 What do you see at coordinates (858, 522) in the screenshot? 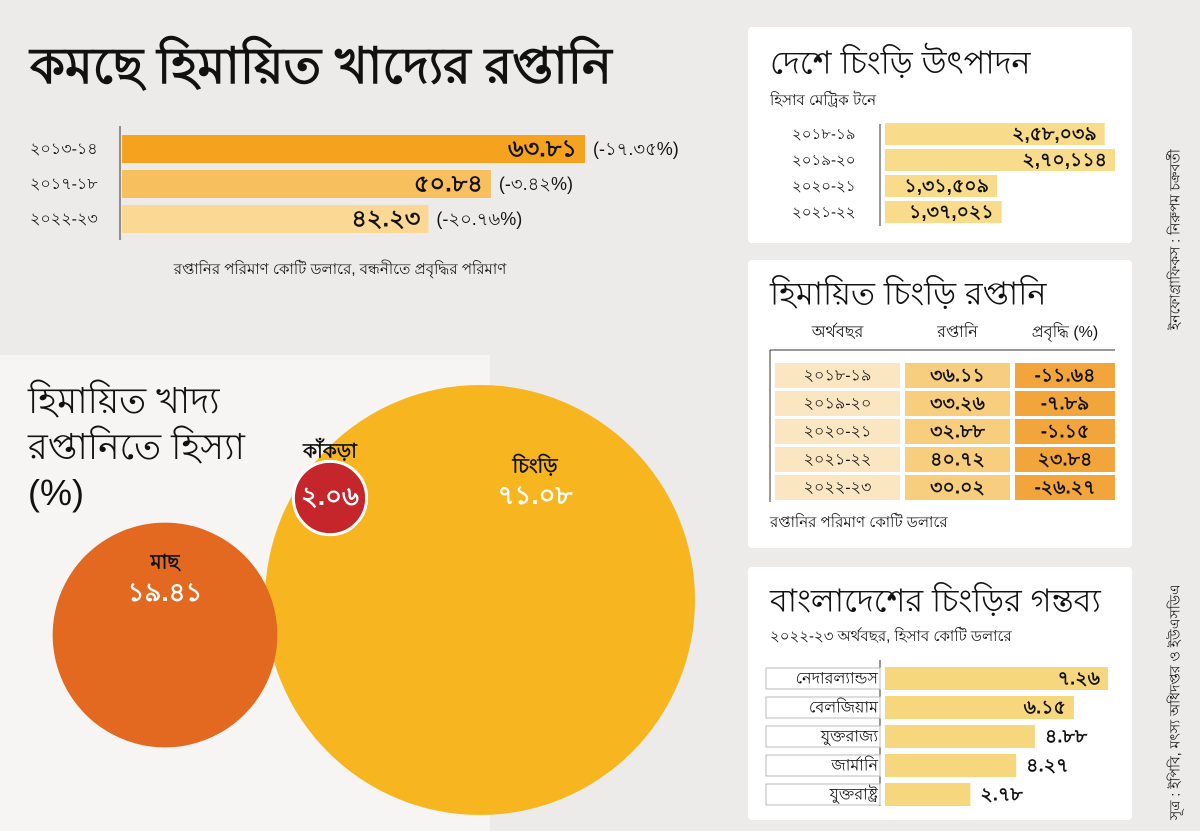
I see `note: রপ্তানির পরিমাণ কোটি ডলারে` at bounding box center [858, 522].